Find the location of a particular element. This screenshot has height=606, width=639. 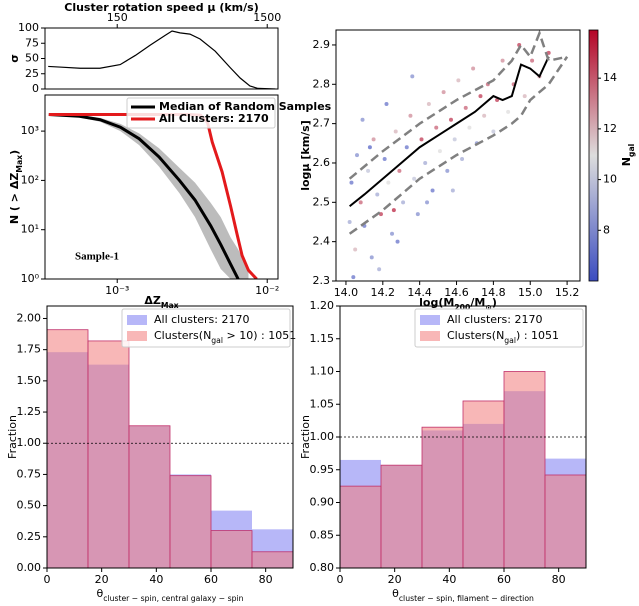

label-part: cluster − spin, central galaxy − spin is located at coordinates (173, 598).